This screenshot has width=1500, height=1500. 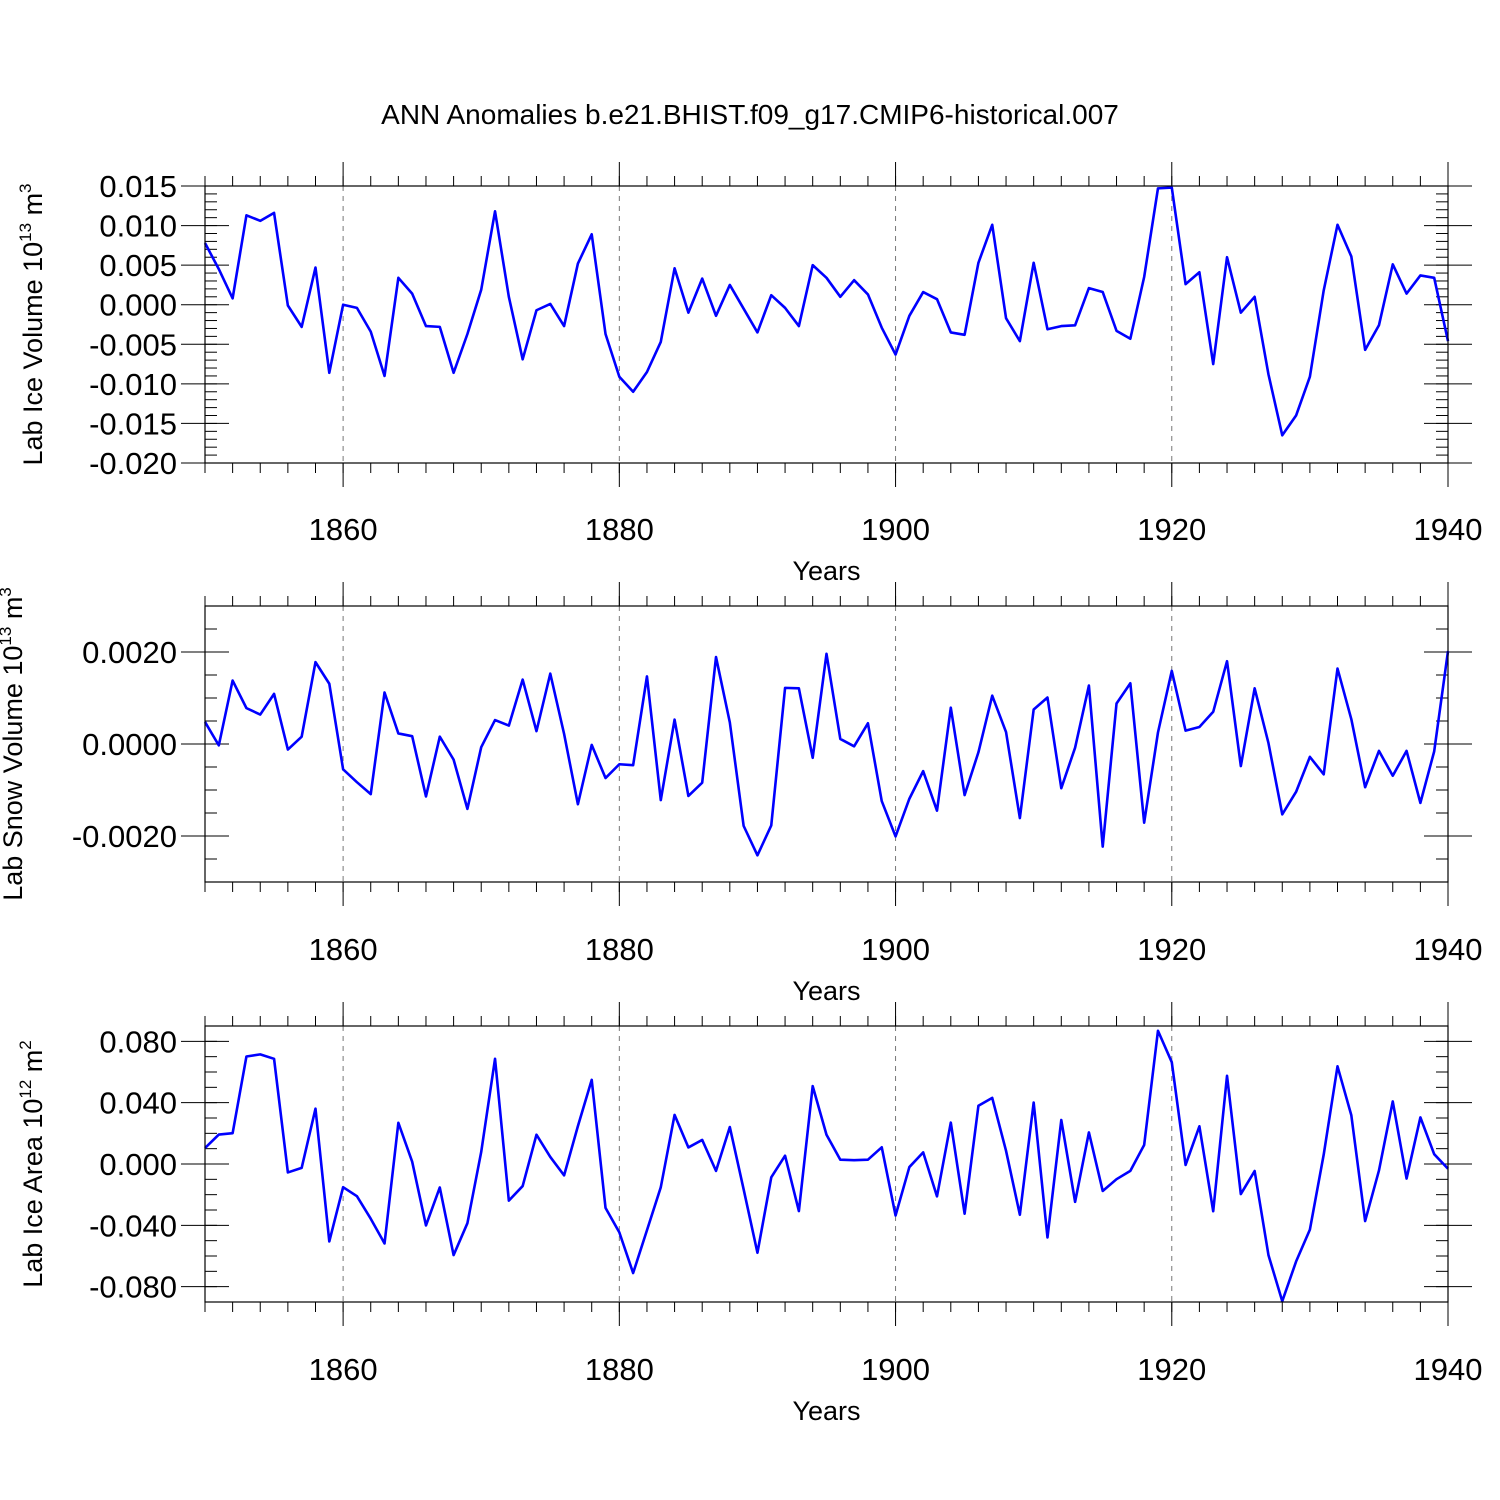 What do you see at coordinates (33, 354) in the screenshot?
I see `ice-volume-y-axis-title-part: Lab Ice Volume 10` at bounding box center [33, 354].